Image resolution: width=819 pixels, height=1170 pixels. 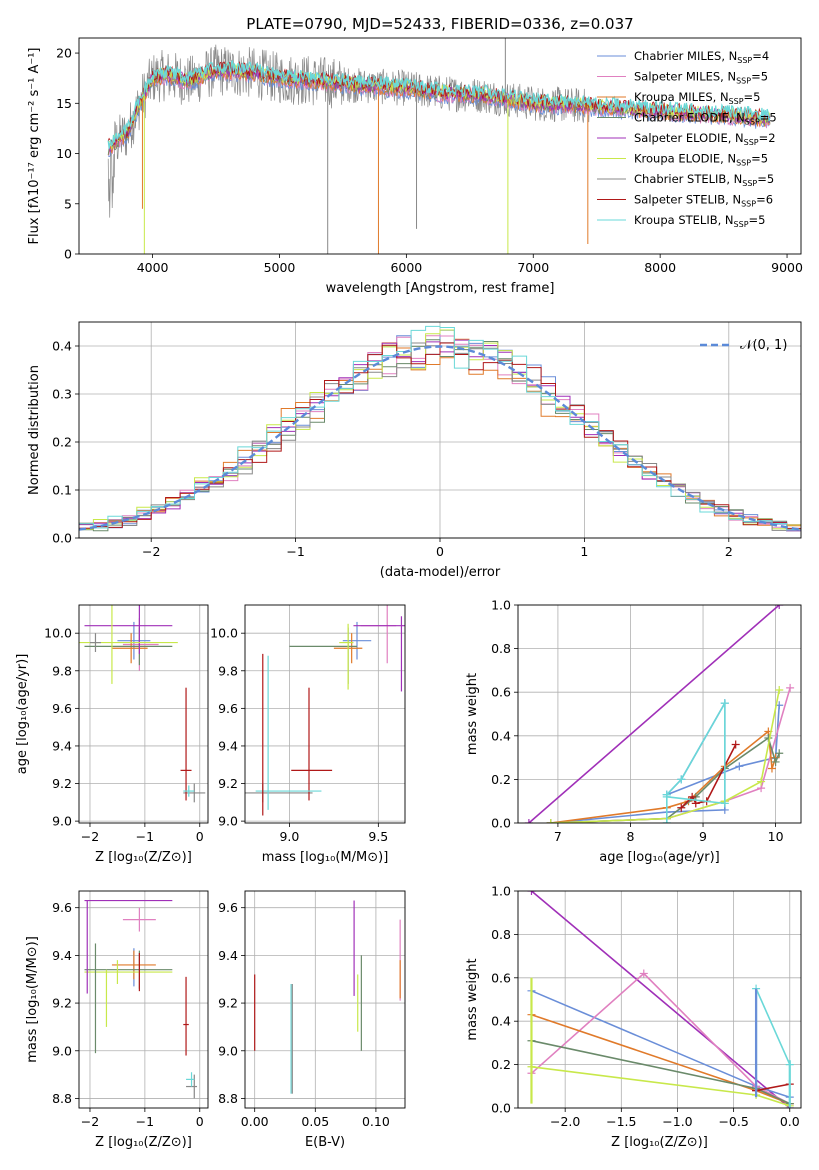 What do you see at coordinates (621, 1121) in the screenshot?
I see `x-tick-label: −1.5` at bounding box center [621, 1121].